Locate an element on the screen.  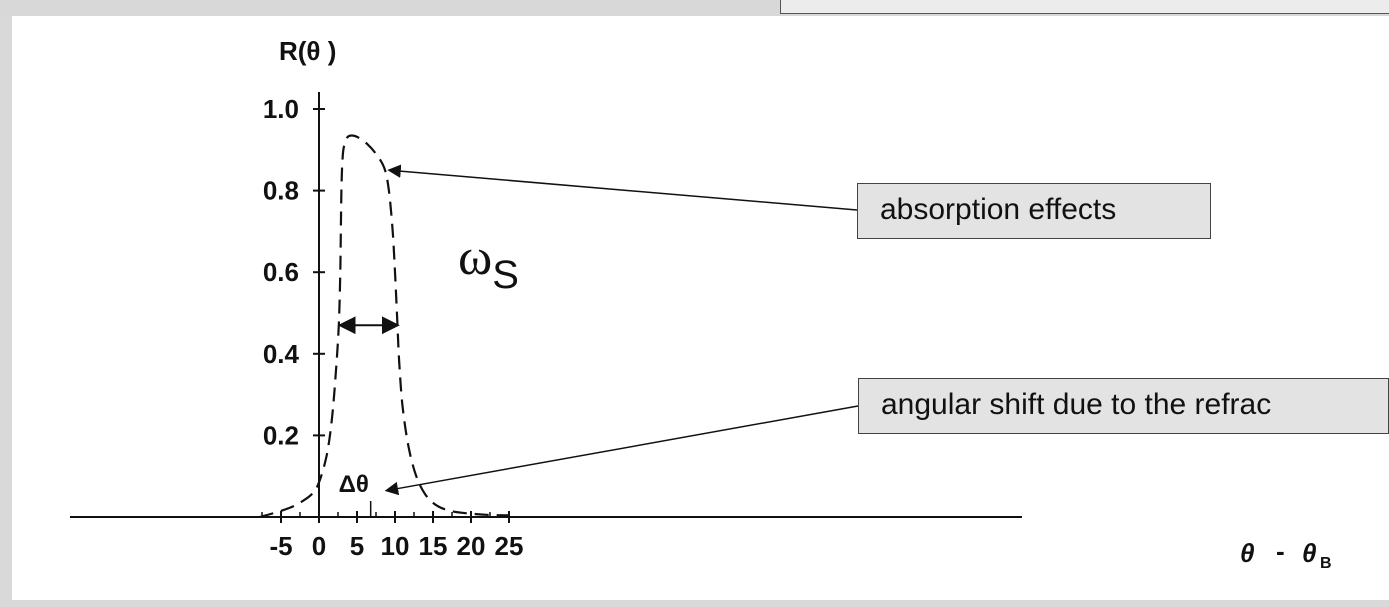
reflectivity-curve is located at coordinates (384, 326).